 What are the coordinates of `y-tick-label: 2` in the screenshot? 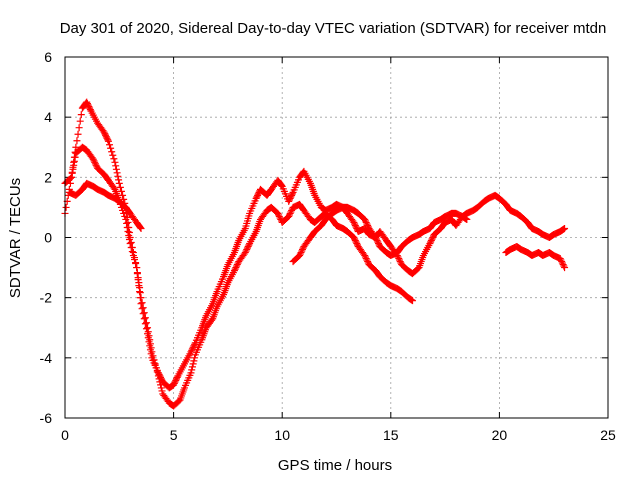 It's located at (48, 177).